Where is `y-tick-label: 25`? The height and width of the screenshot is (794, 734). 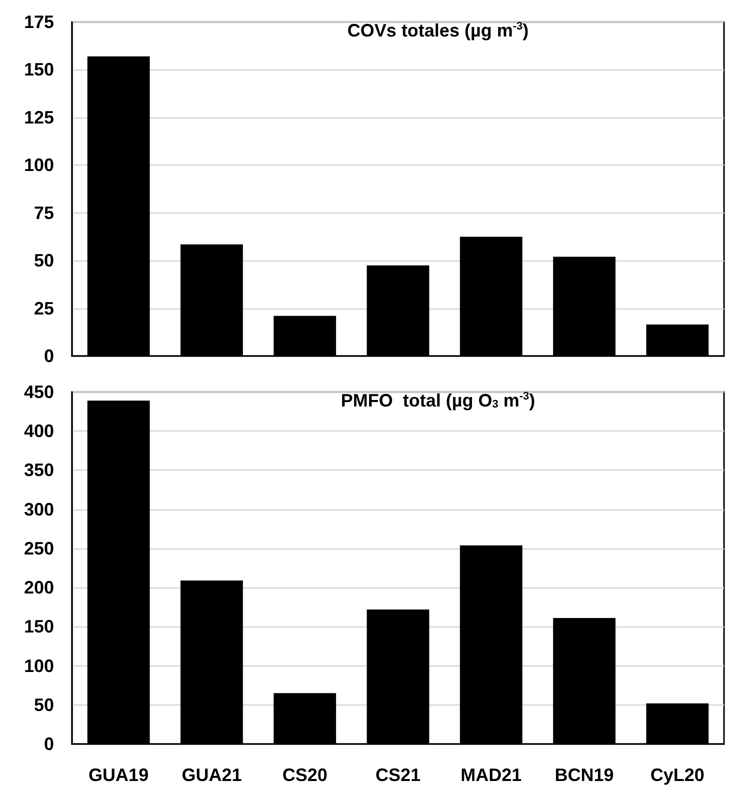 y-tick-label: 25 is located at coordinates (44, 308).